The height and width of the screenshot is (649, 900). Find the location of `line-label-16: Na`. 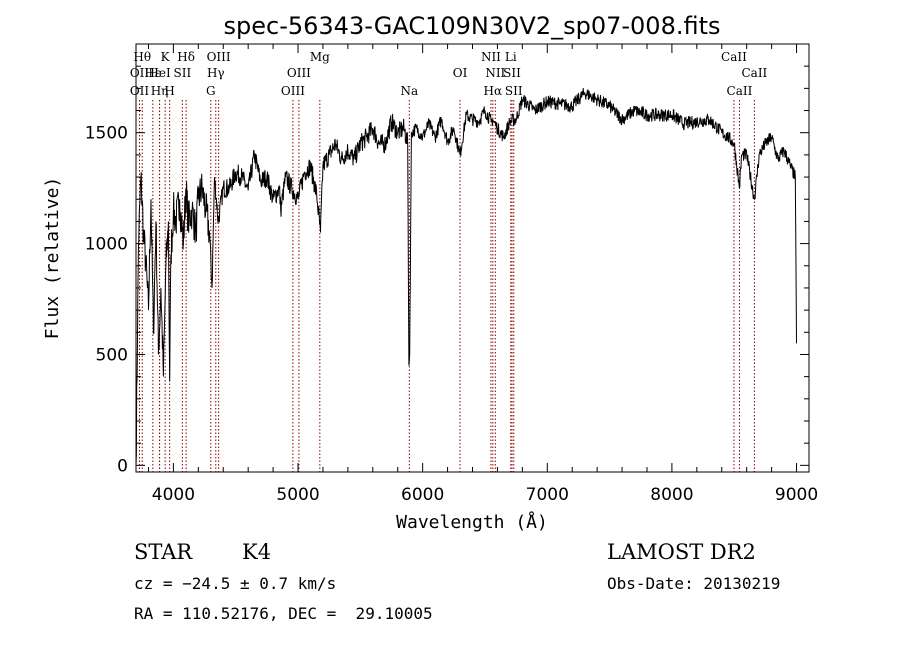

line-label-16: Na is located at coordinates (409, 91).